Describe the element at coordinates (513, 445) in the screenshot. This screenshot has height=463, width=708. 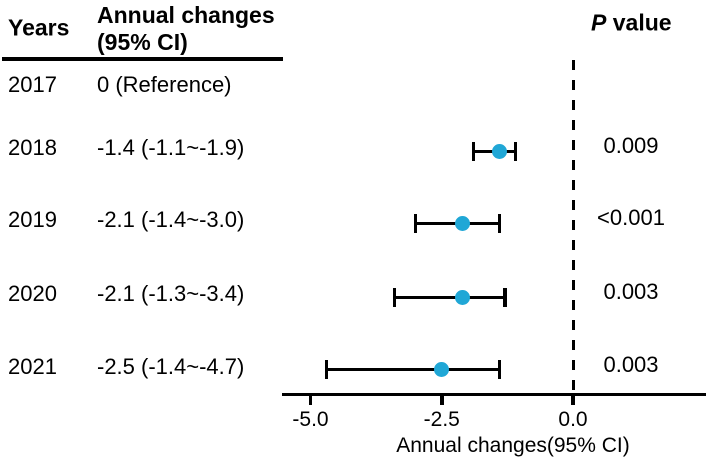
I see `x-axis-label: Annual changes(95% CI)` at that location.